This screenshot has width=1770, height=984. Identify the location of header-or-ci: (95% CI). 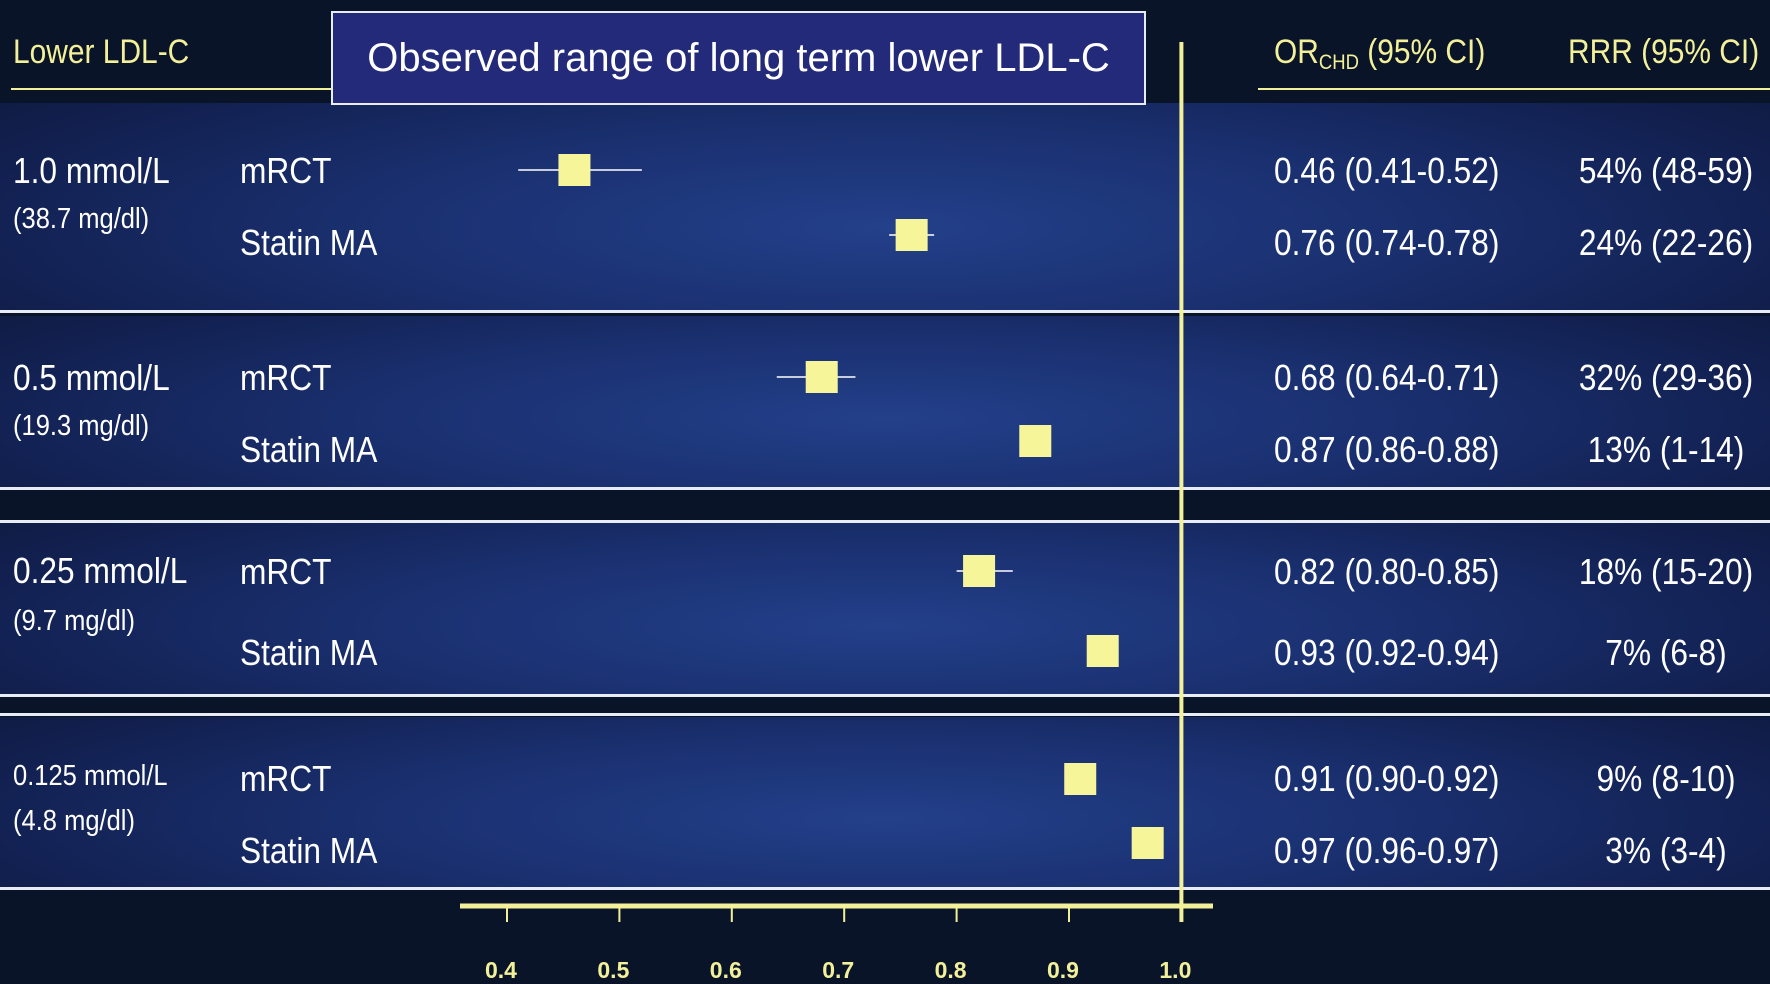
(1422, 52).